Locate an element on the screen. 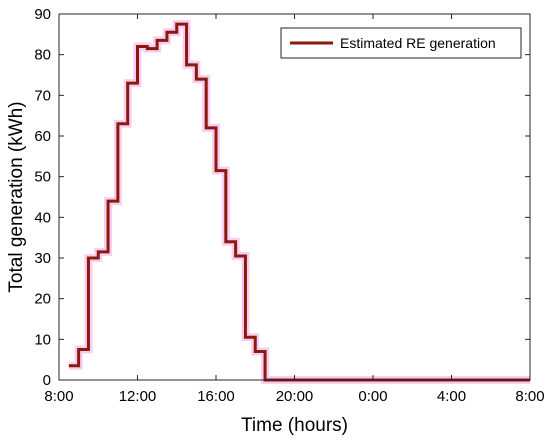 The image size is (550, 440). y-tick-label: 0 is located at coordinates (47, 380).